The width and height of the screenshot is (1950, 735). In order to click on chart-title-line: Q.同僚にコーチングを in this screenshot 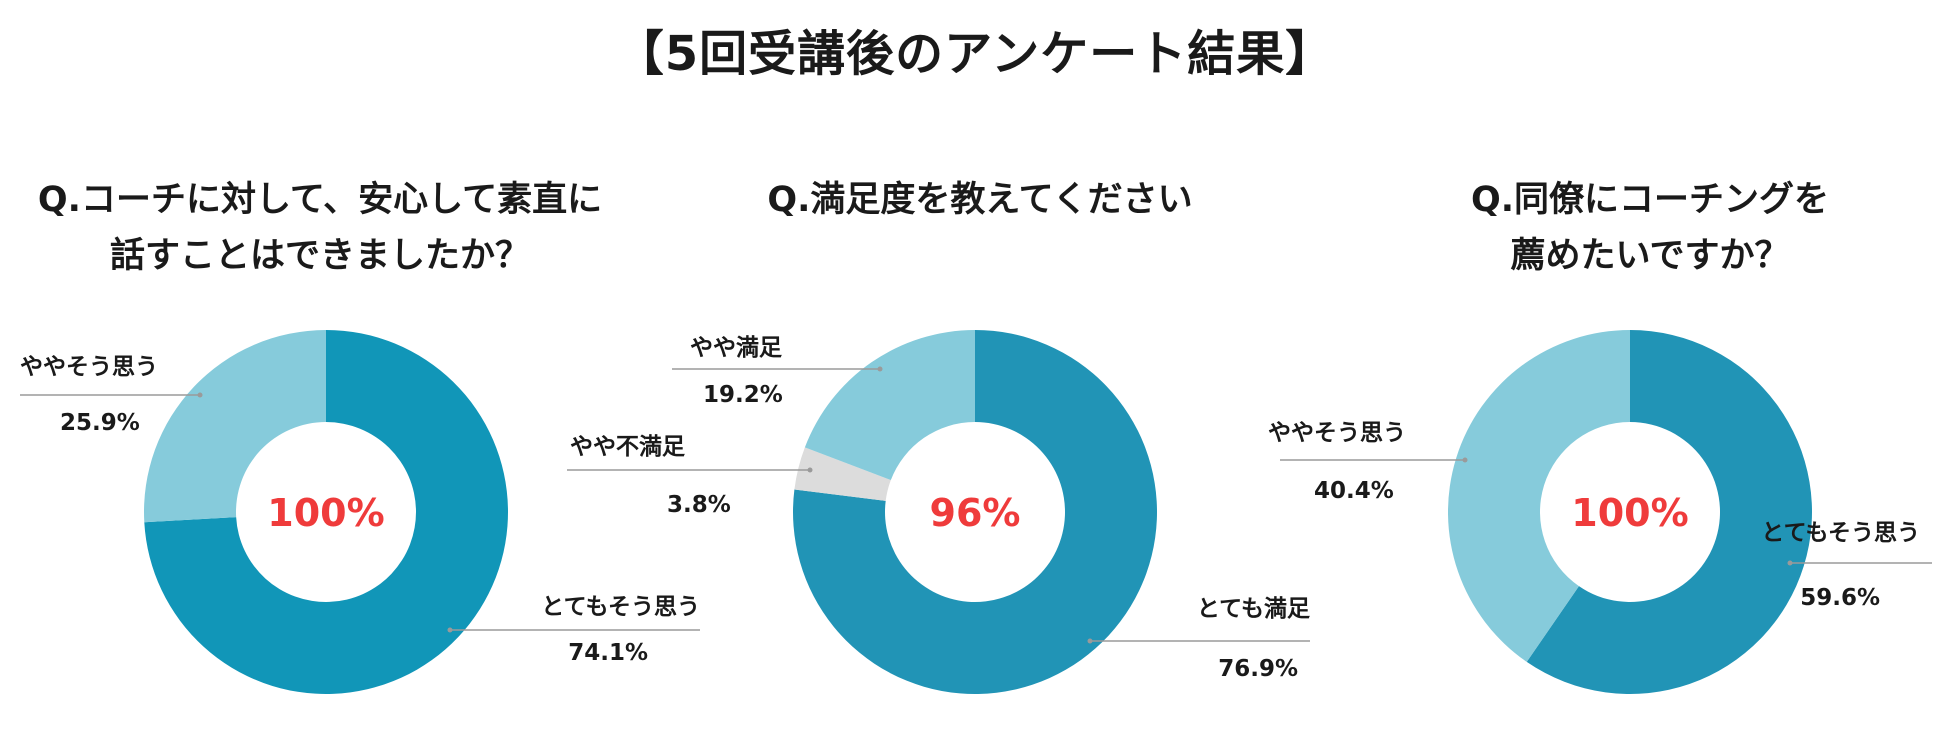, I will do `click(1650, 200)`.